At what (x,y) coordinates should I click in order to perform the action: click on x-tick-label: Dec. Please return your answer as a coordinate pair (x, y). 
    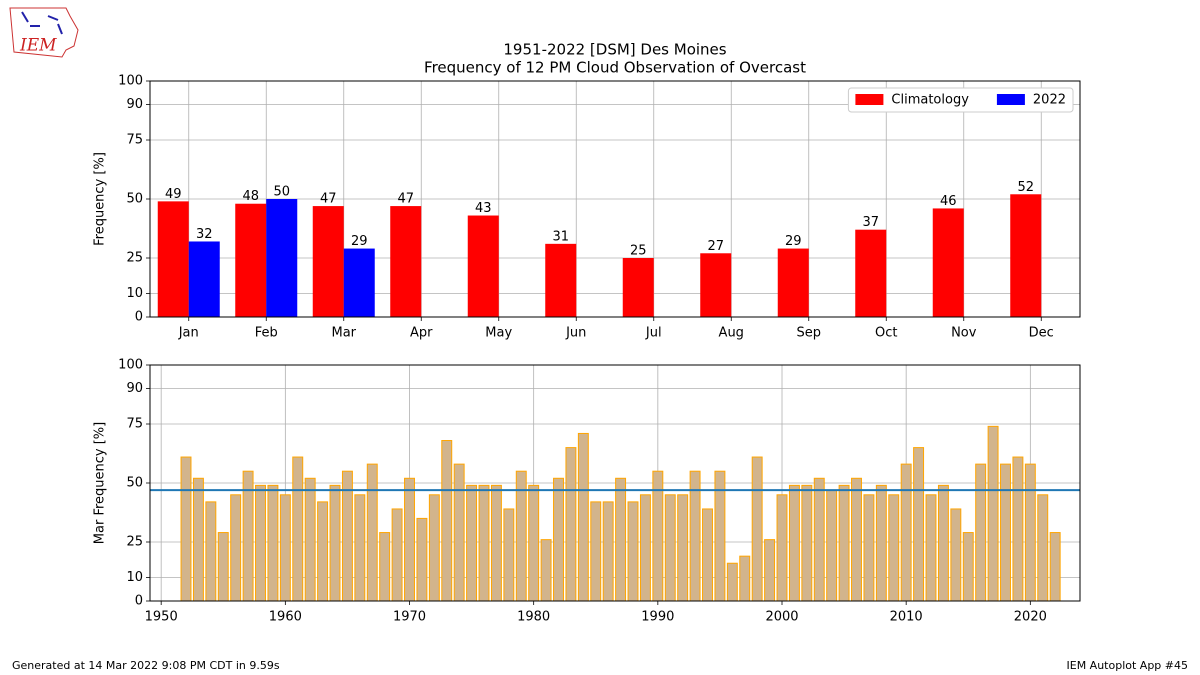
    Looking at the image, I should click on (1041, 333).